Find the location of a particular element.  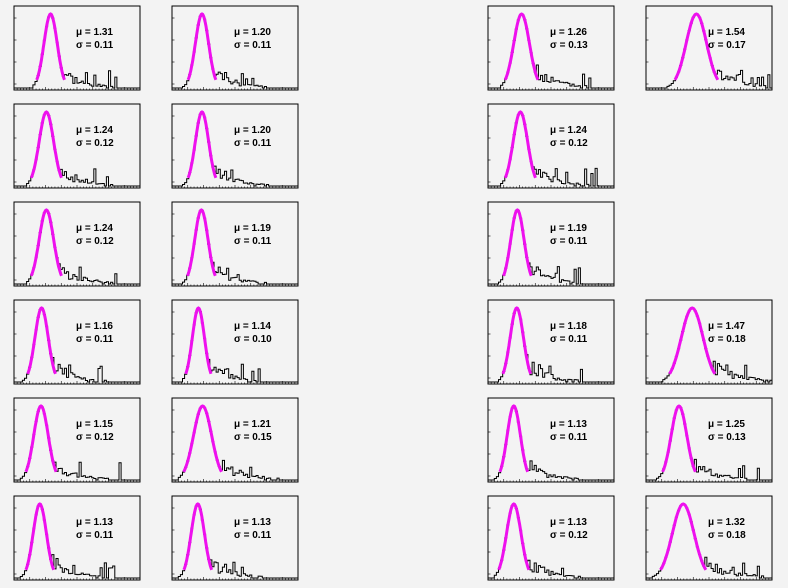

histogram-panel: μ = 1.31 σ = 0.11 is located at coordinates (77, 48).